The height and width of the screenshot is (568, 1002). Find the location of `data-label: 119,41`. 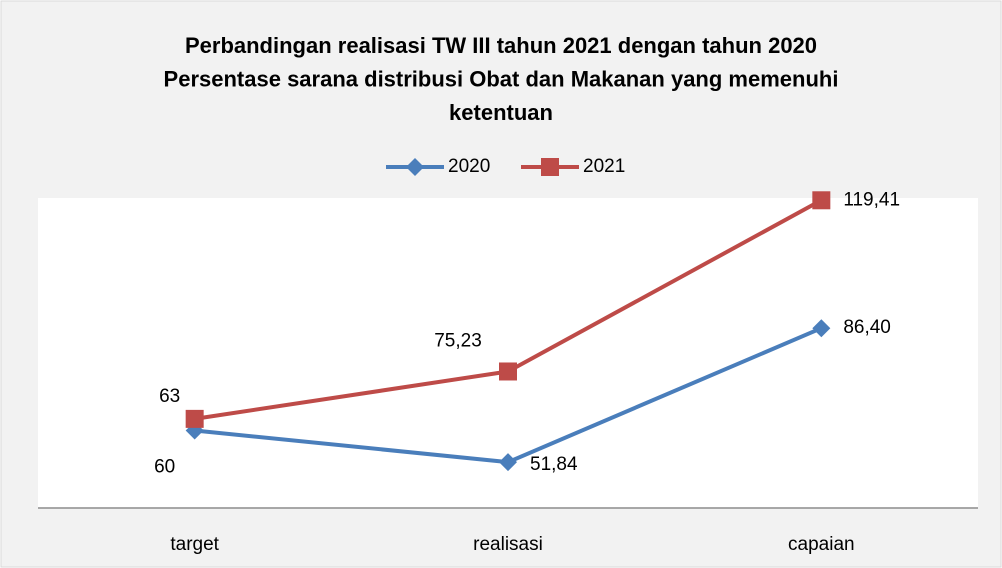

data-label: 119,41 is located at coordinates (871, 199).